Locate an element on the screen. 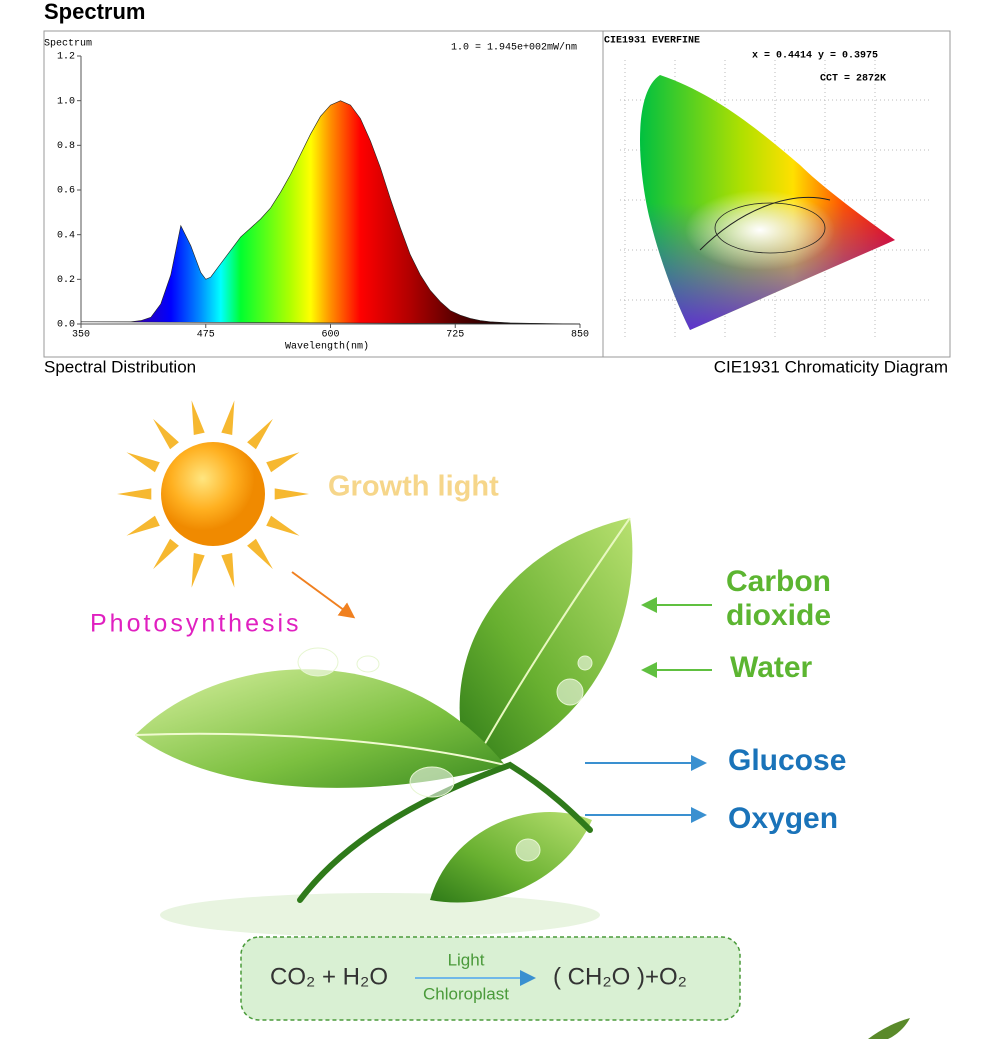 This screenshot has width=990, height=1039. sun is located at coordinates (213, 494).